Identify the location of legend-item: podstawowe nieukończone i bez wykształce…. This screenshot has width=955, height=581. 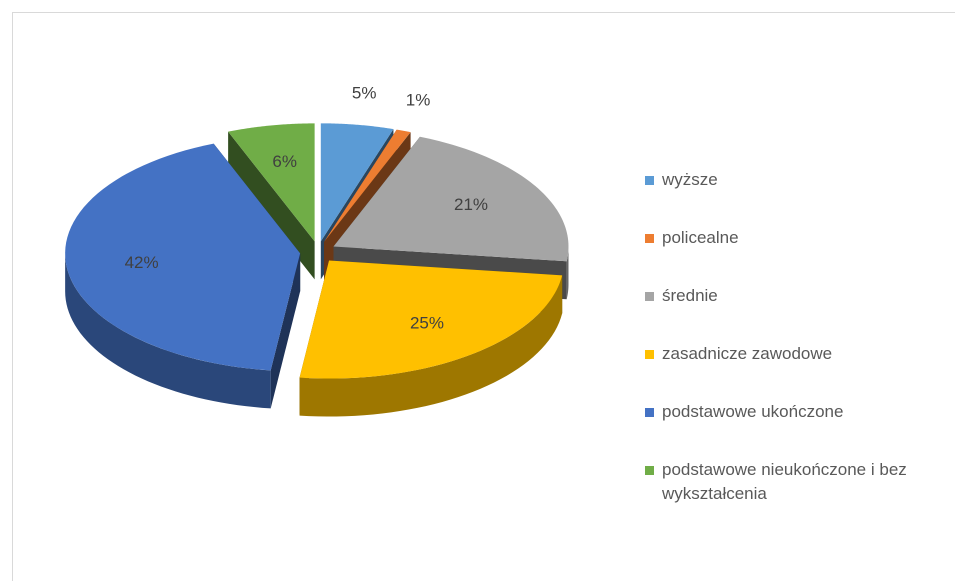
(795, 487).